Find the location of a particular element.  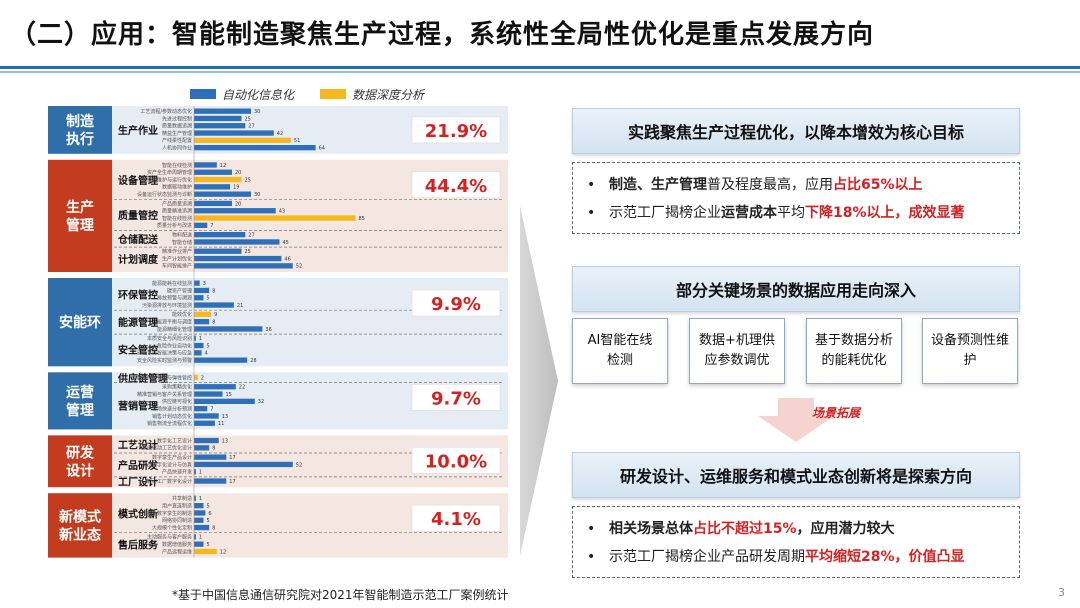

bar-category-label: 人机协同作业 is located at coordinates (177, 148).